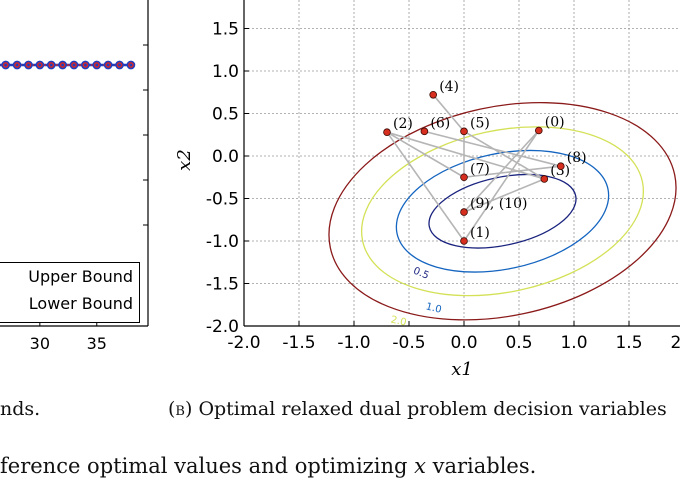 The width and height of the screenshot is (680, 500). What do you see at coordinates (462, 369) in the screenshot?
I see `x-axis-label: x1` at bounding box center [462, 369].